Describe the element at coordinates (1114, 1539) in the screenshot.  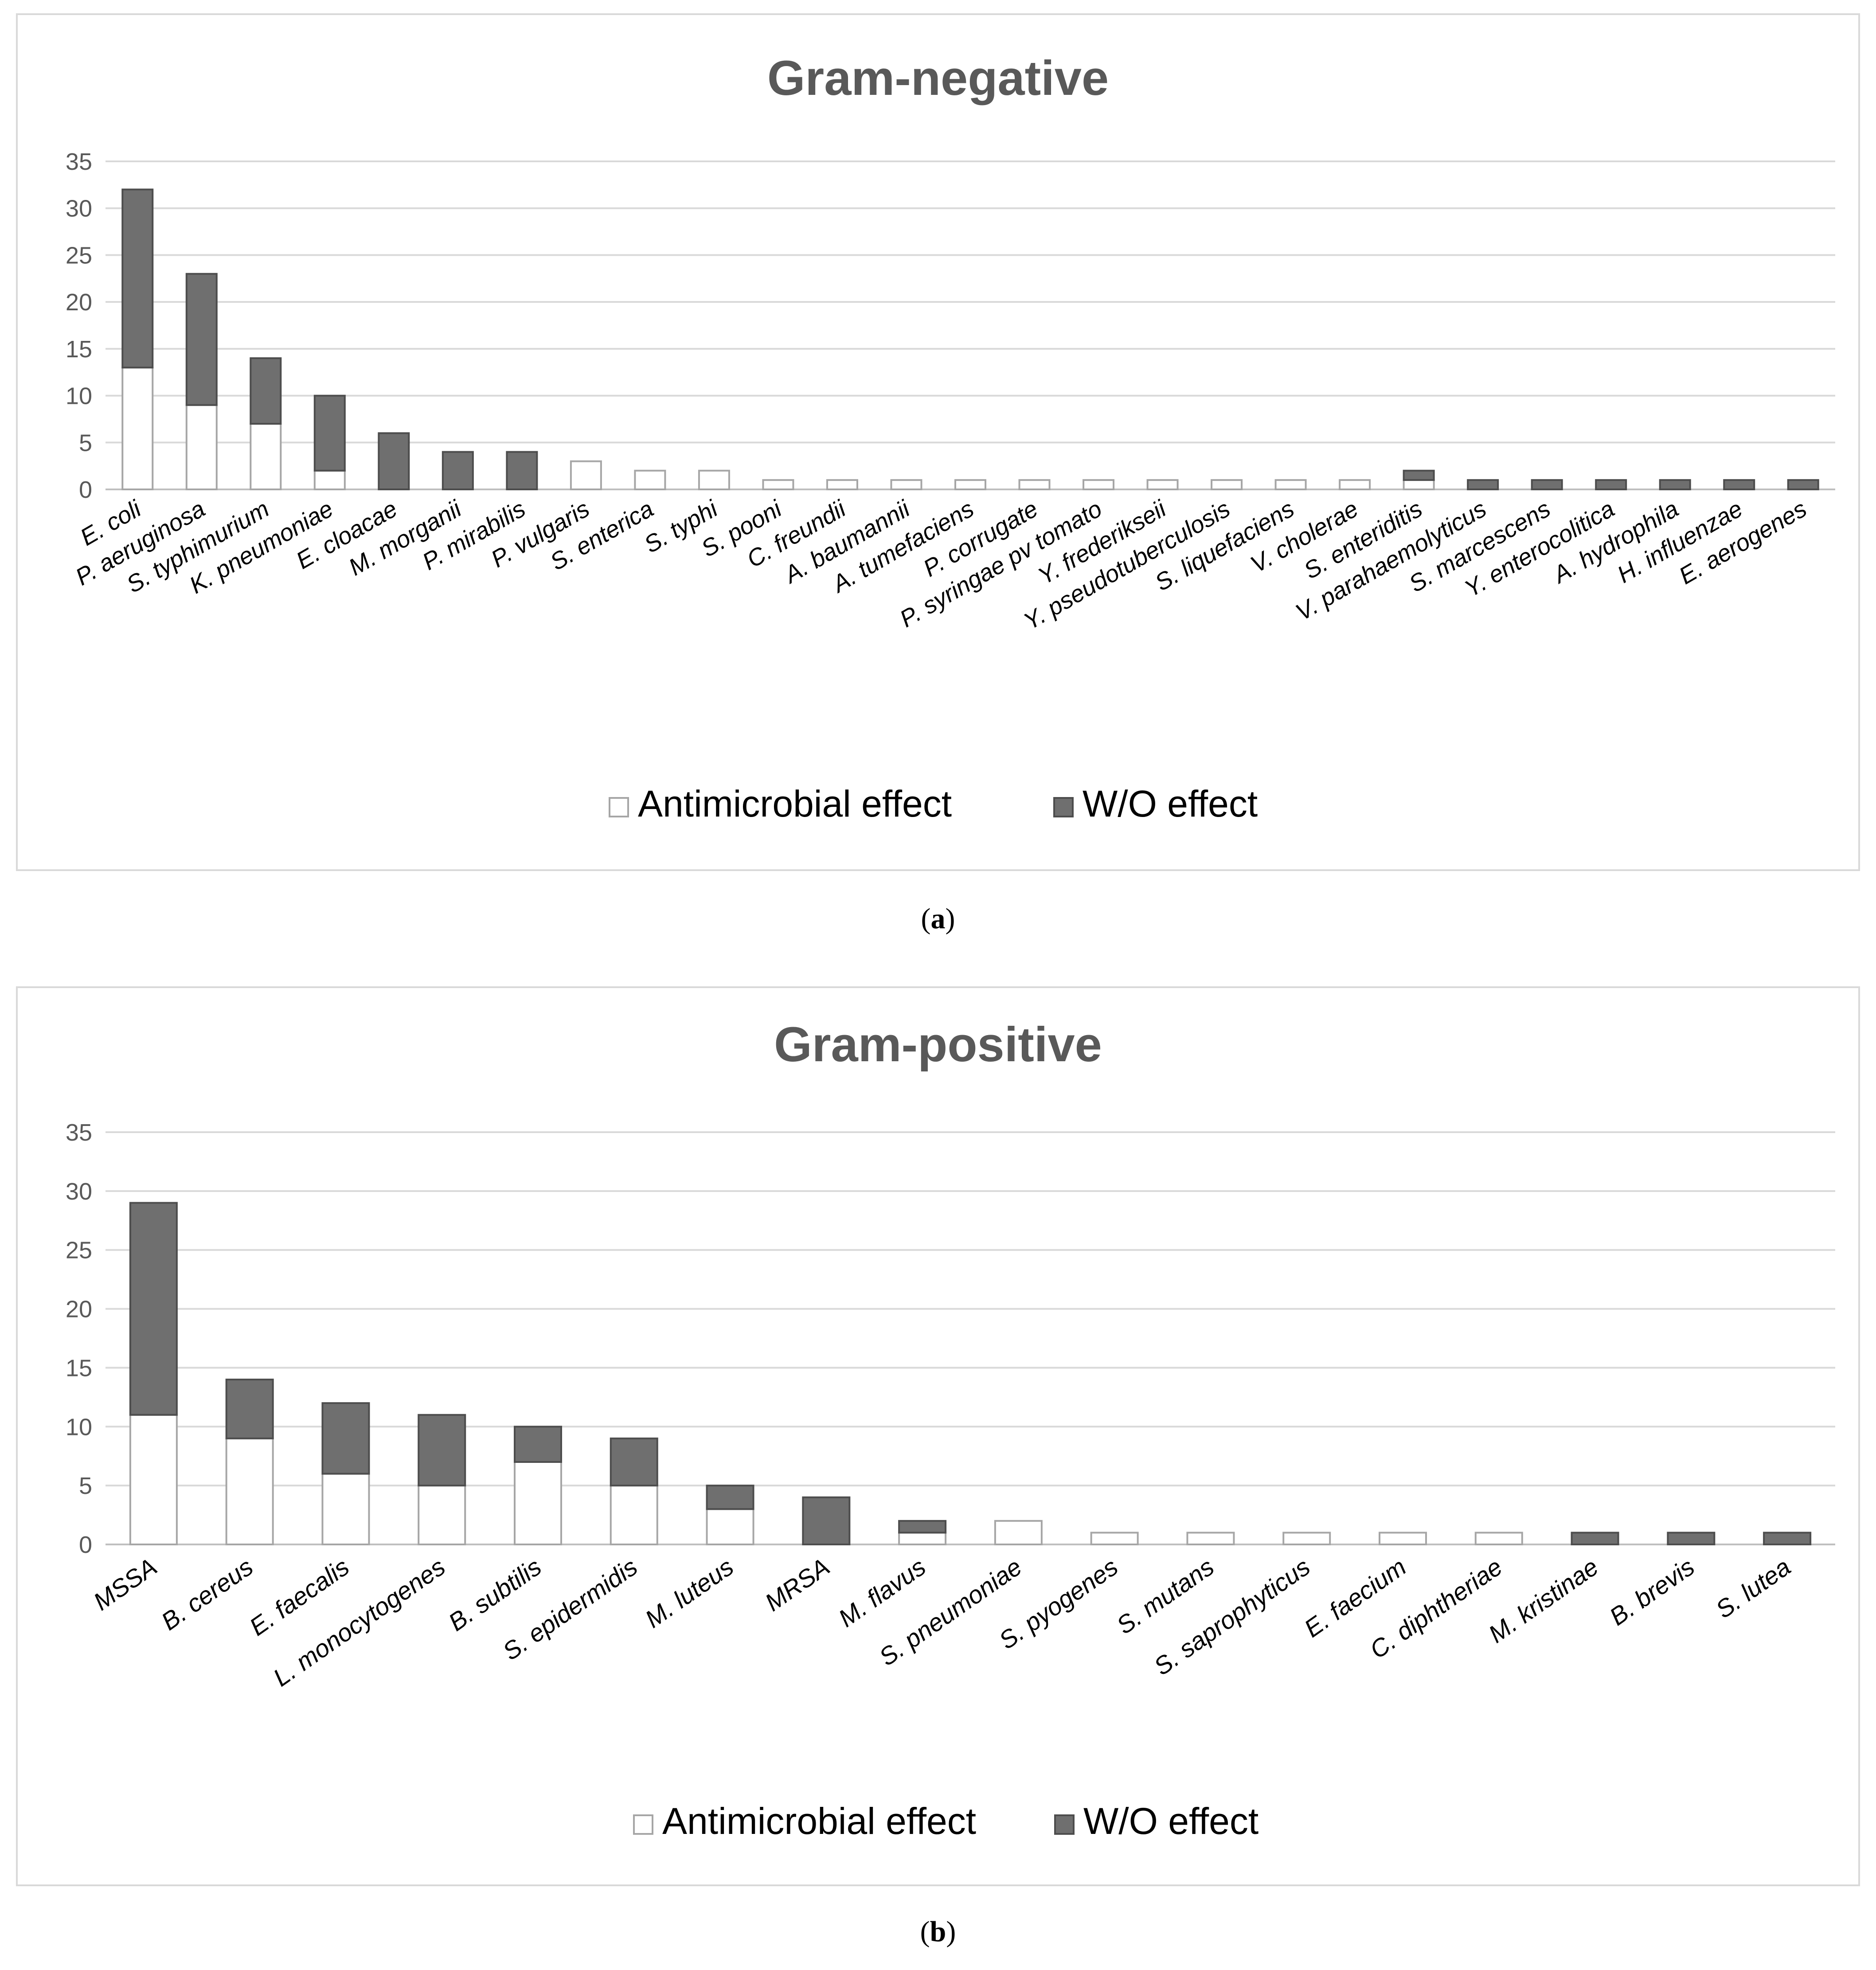
I see `gp-bar-effect-s-pyogenes` at that location.